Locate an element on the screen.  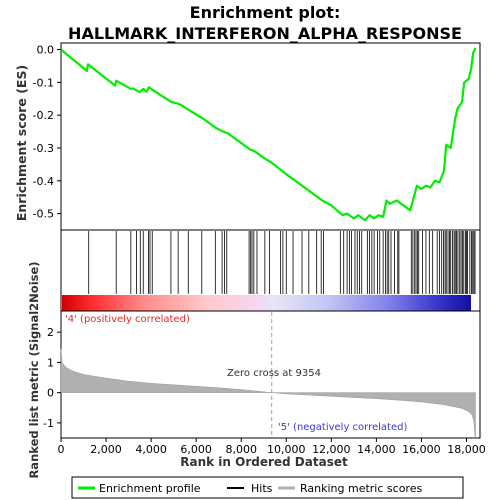
es-tick-label: -0.4 is located at coordinates (43, 181).